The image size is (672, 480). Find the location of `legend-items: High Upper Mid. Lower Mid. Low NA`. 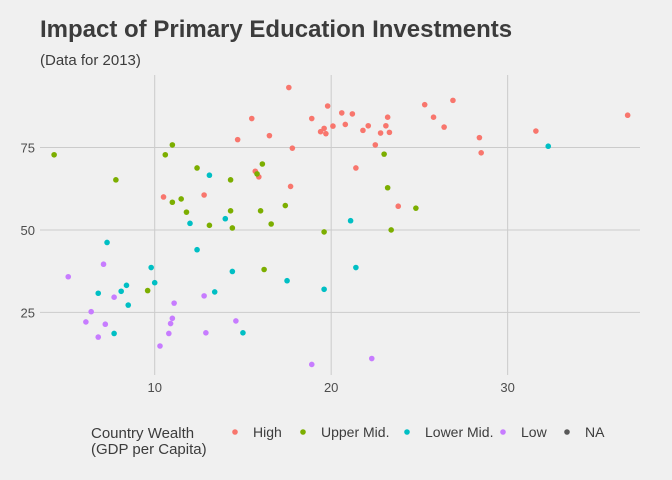

legend-items: High Upper Mid. Lower Mid. Low NA is located at coordinates (418, 432).